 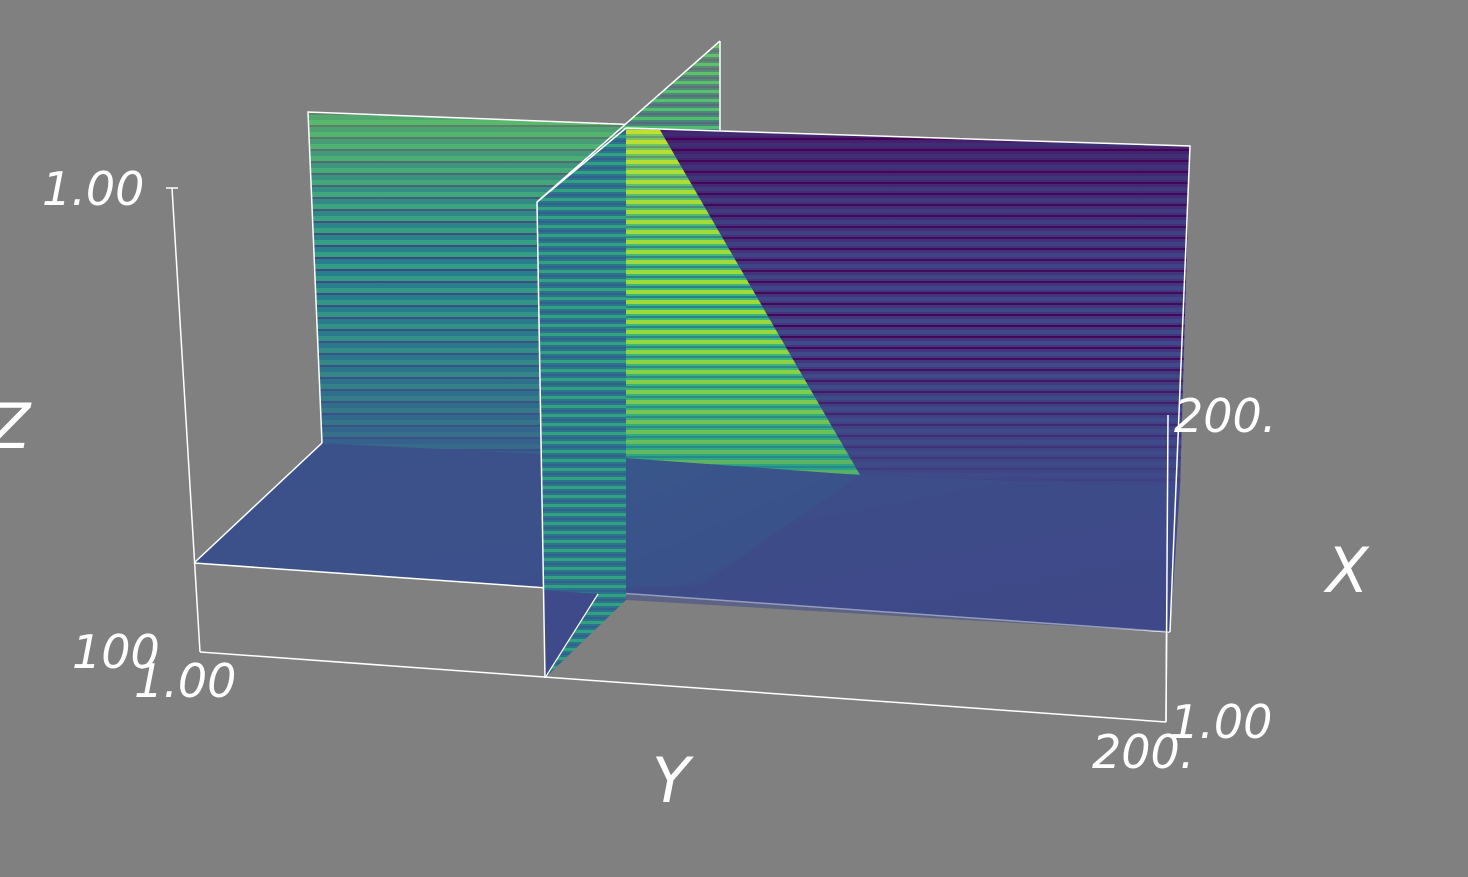 I want to click on z-tick-min-label: 100, so click(x=116, y=652).